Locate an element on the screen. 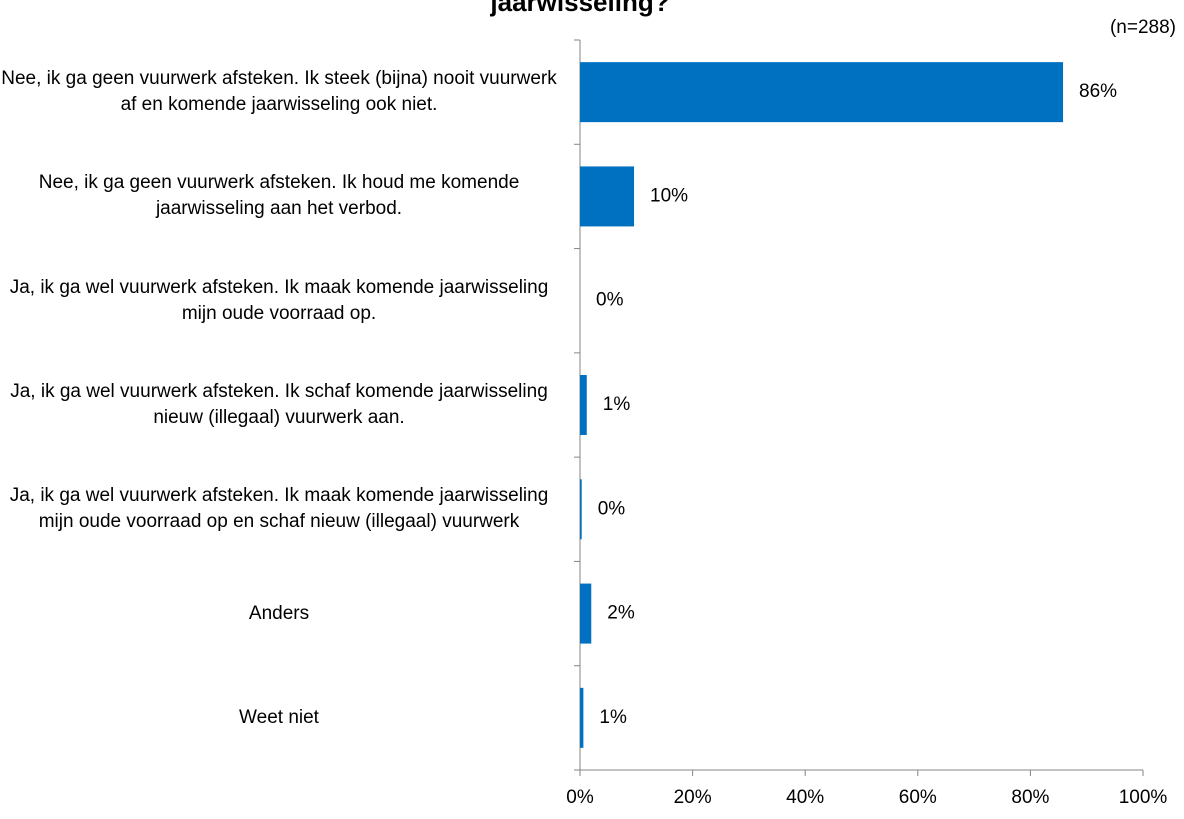 This screenshot has height=819, width=1184. category-label: Anders is located at coordinates (279, 613).